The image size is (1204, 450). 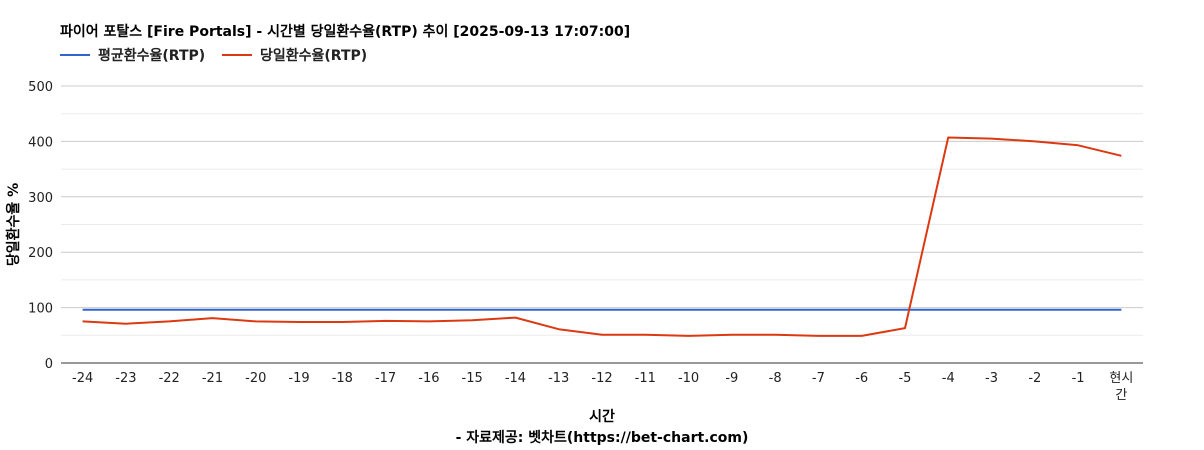 I want to click on y-tick-label: 100, so click(x=40, y=309).